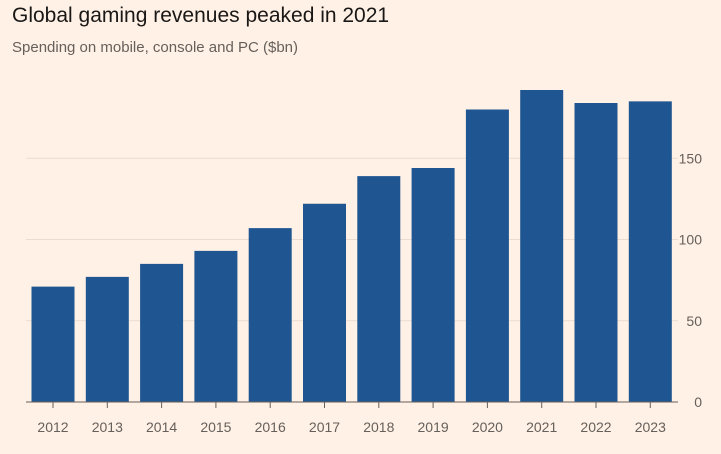 The width and height of the screenshot is (721, 454). I want to click on chart-title: Global gaming revenues peaked in 2021, so click(201, 15).